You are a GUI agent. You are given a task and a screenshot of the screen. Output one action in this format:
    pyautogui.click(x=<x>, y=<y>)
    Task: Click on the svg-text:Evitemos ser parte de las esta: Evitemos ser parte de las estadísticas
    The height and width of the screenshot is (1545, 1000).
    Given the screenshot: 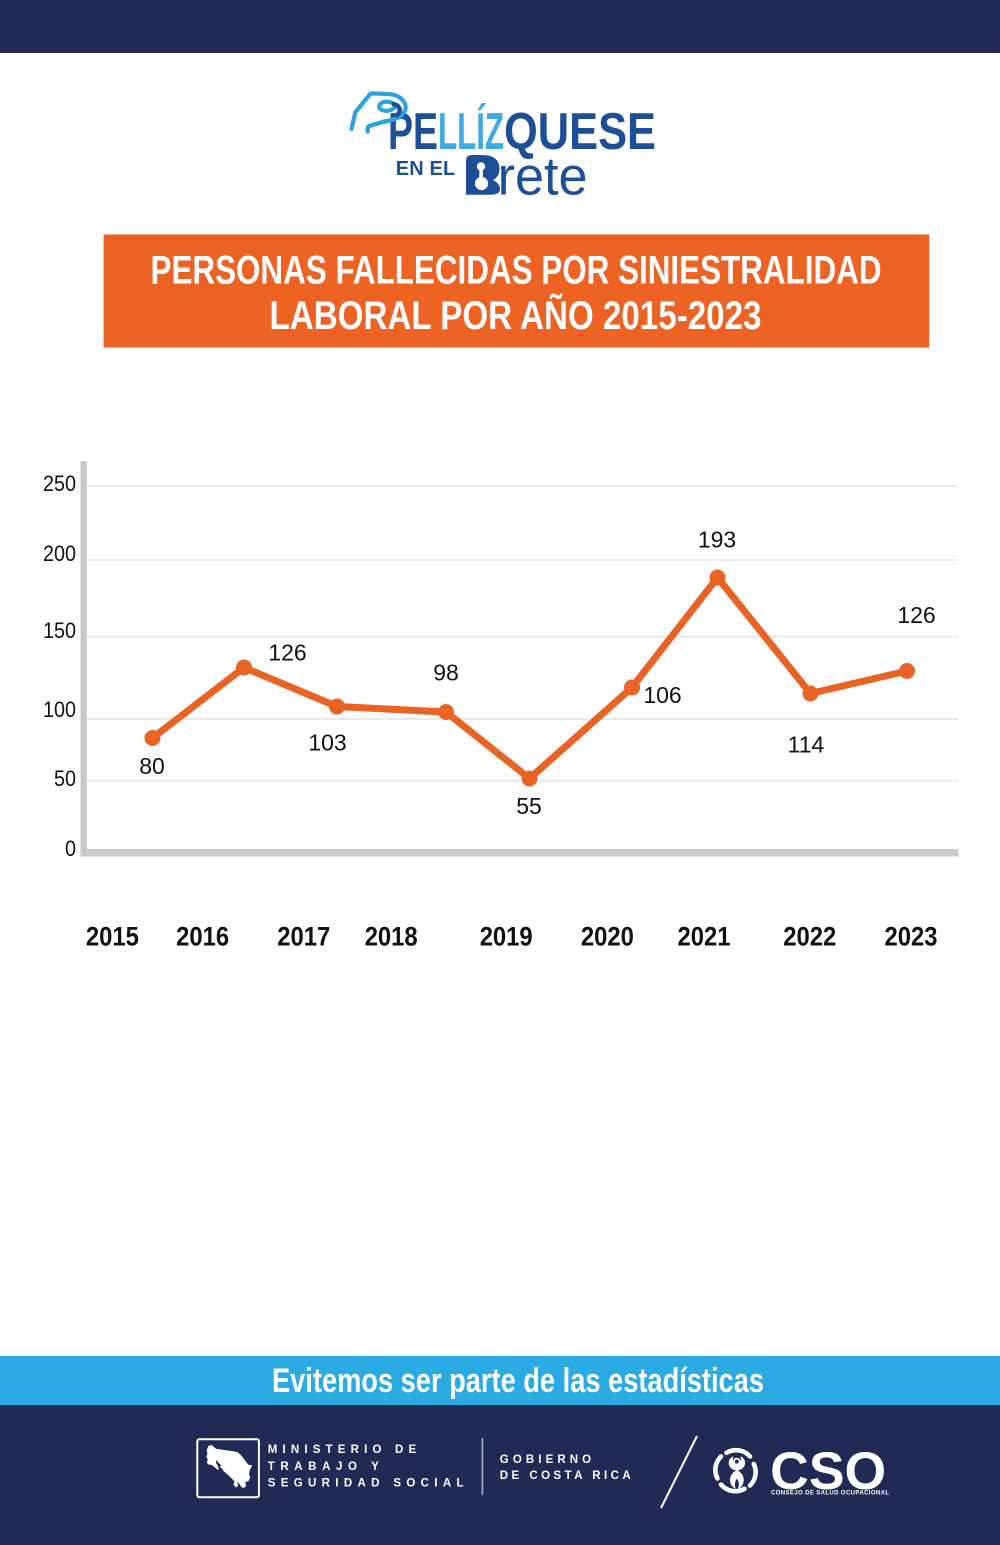 What is the action you would take?
    pyautogui.click(x=518, y=1381)
    